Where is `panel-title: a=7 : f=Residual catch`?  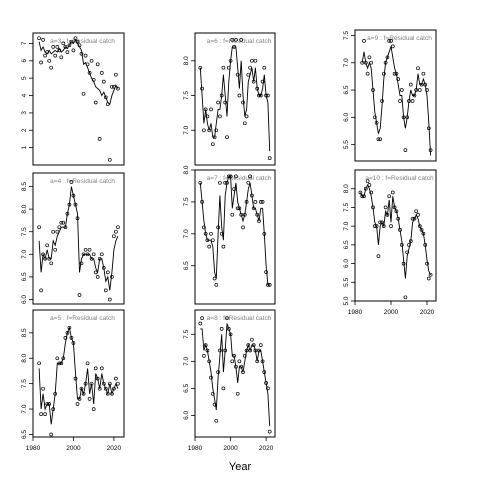 panel-title: a=7 : f=Residual catch is located at coordinates (239, 178).